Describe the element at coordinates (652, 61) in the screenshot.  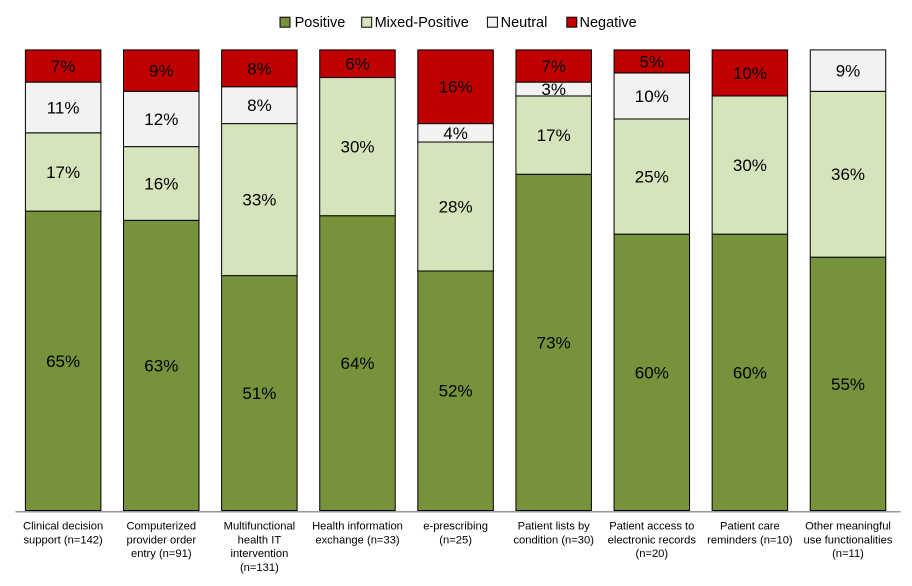
I see `svg-text: 5%` at that location.